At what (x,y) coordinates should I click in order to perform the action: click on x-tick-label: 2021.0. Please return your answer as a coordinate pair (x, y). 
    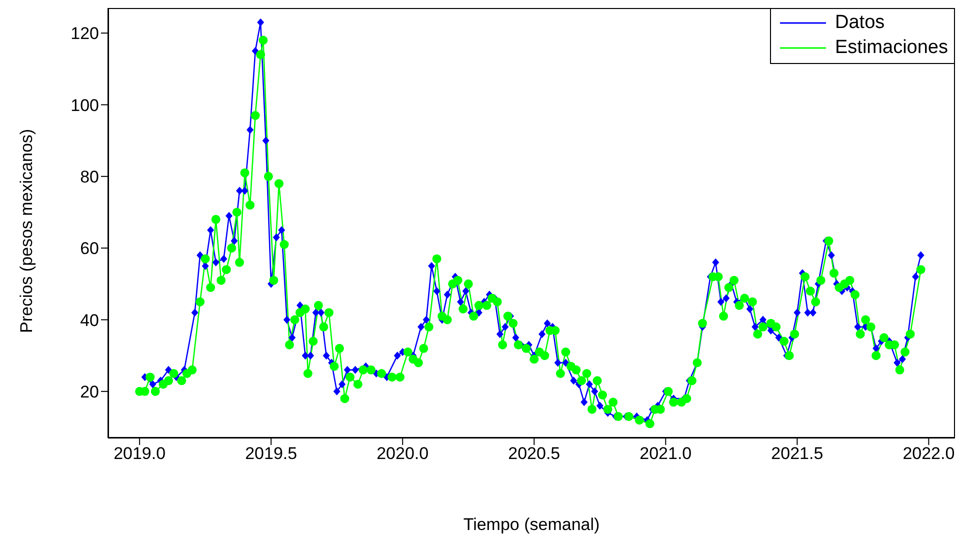
    Looking at the image, I should click on (666, 454).